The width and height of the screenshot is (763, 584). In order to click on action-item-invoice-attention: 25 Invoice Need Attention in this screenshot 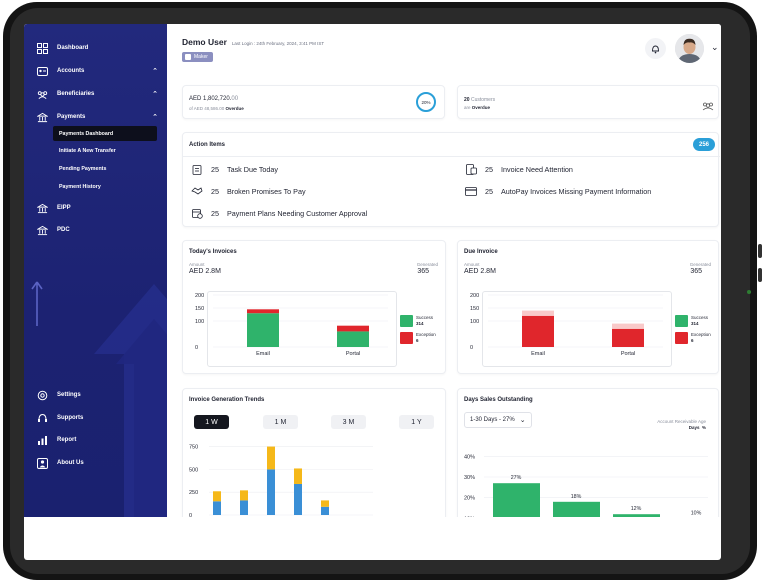, I will do `click(519, 169)`.